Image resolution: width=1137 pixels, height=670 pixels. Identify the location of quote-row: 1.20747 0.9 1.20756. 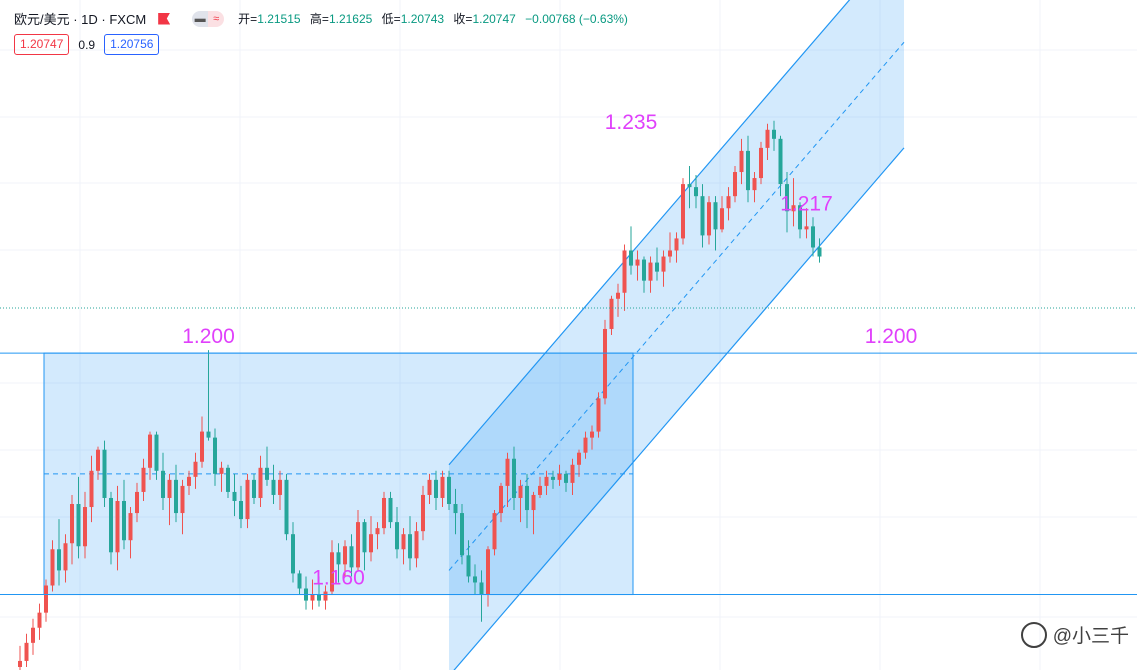
(87, 44).